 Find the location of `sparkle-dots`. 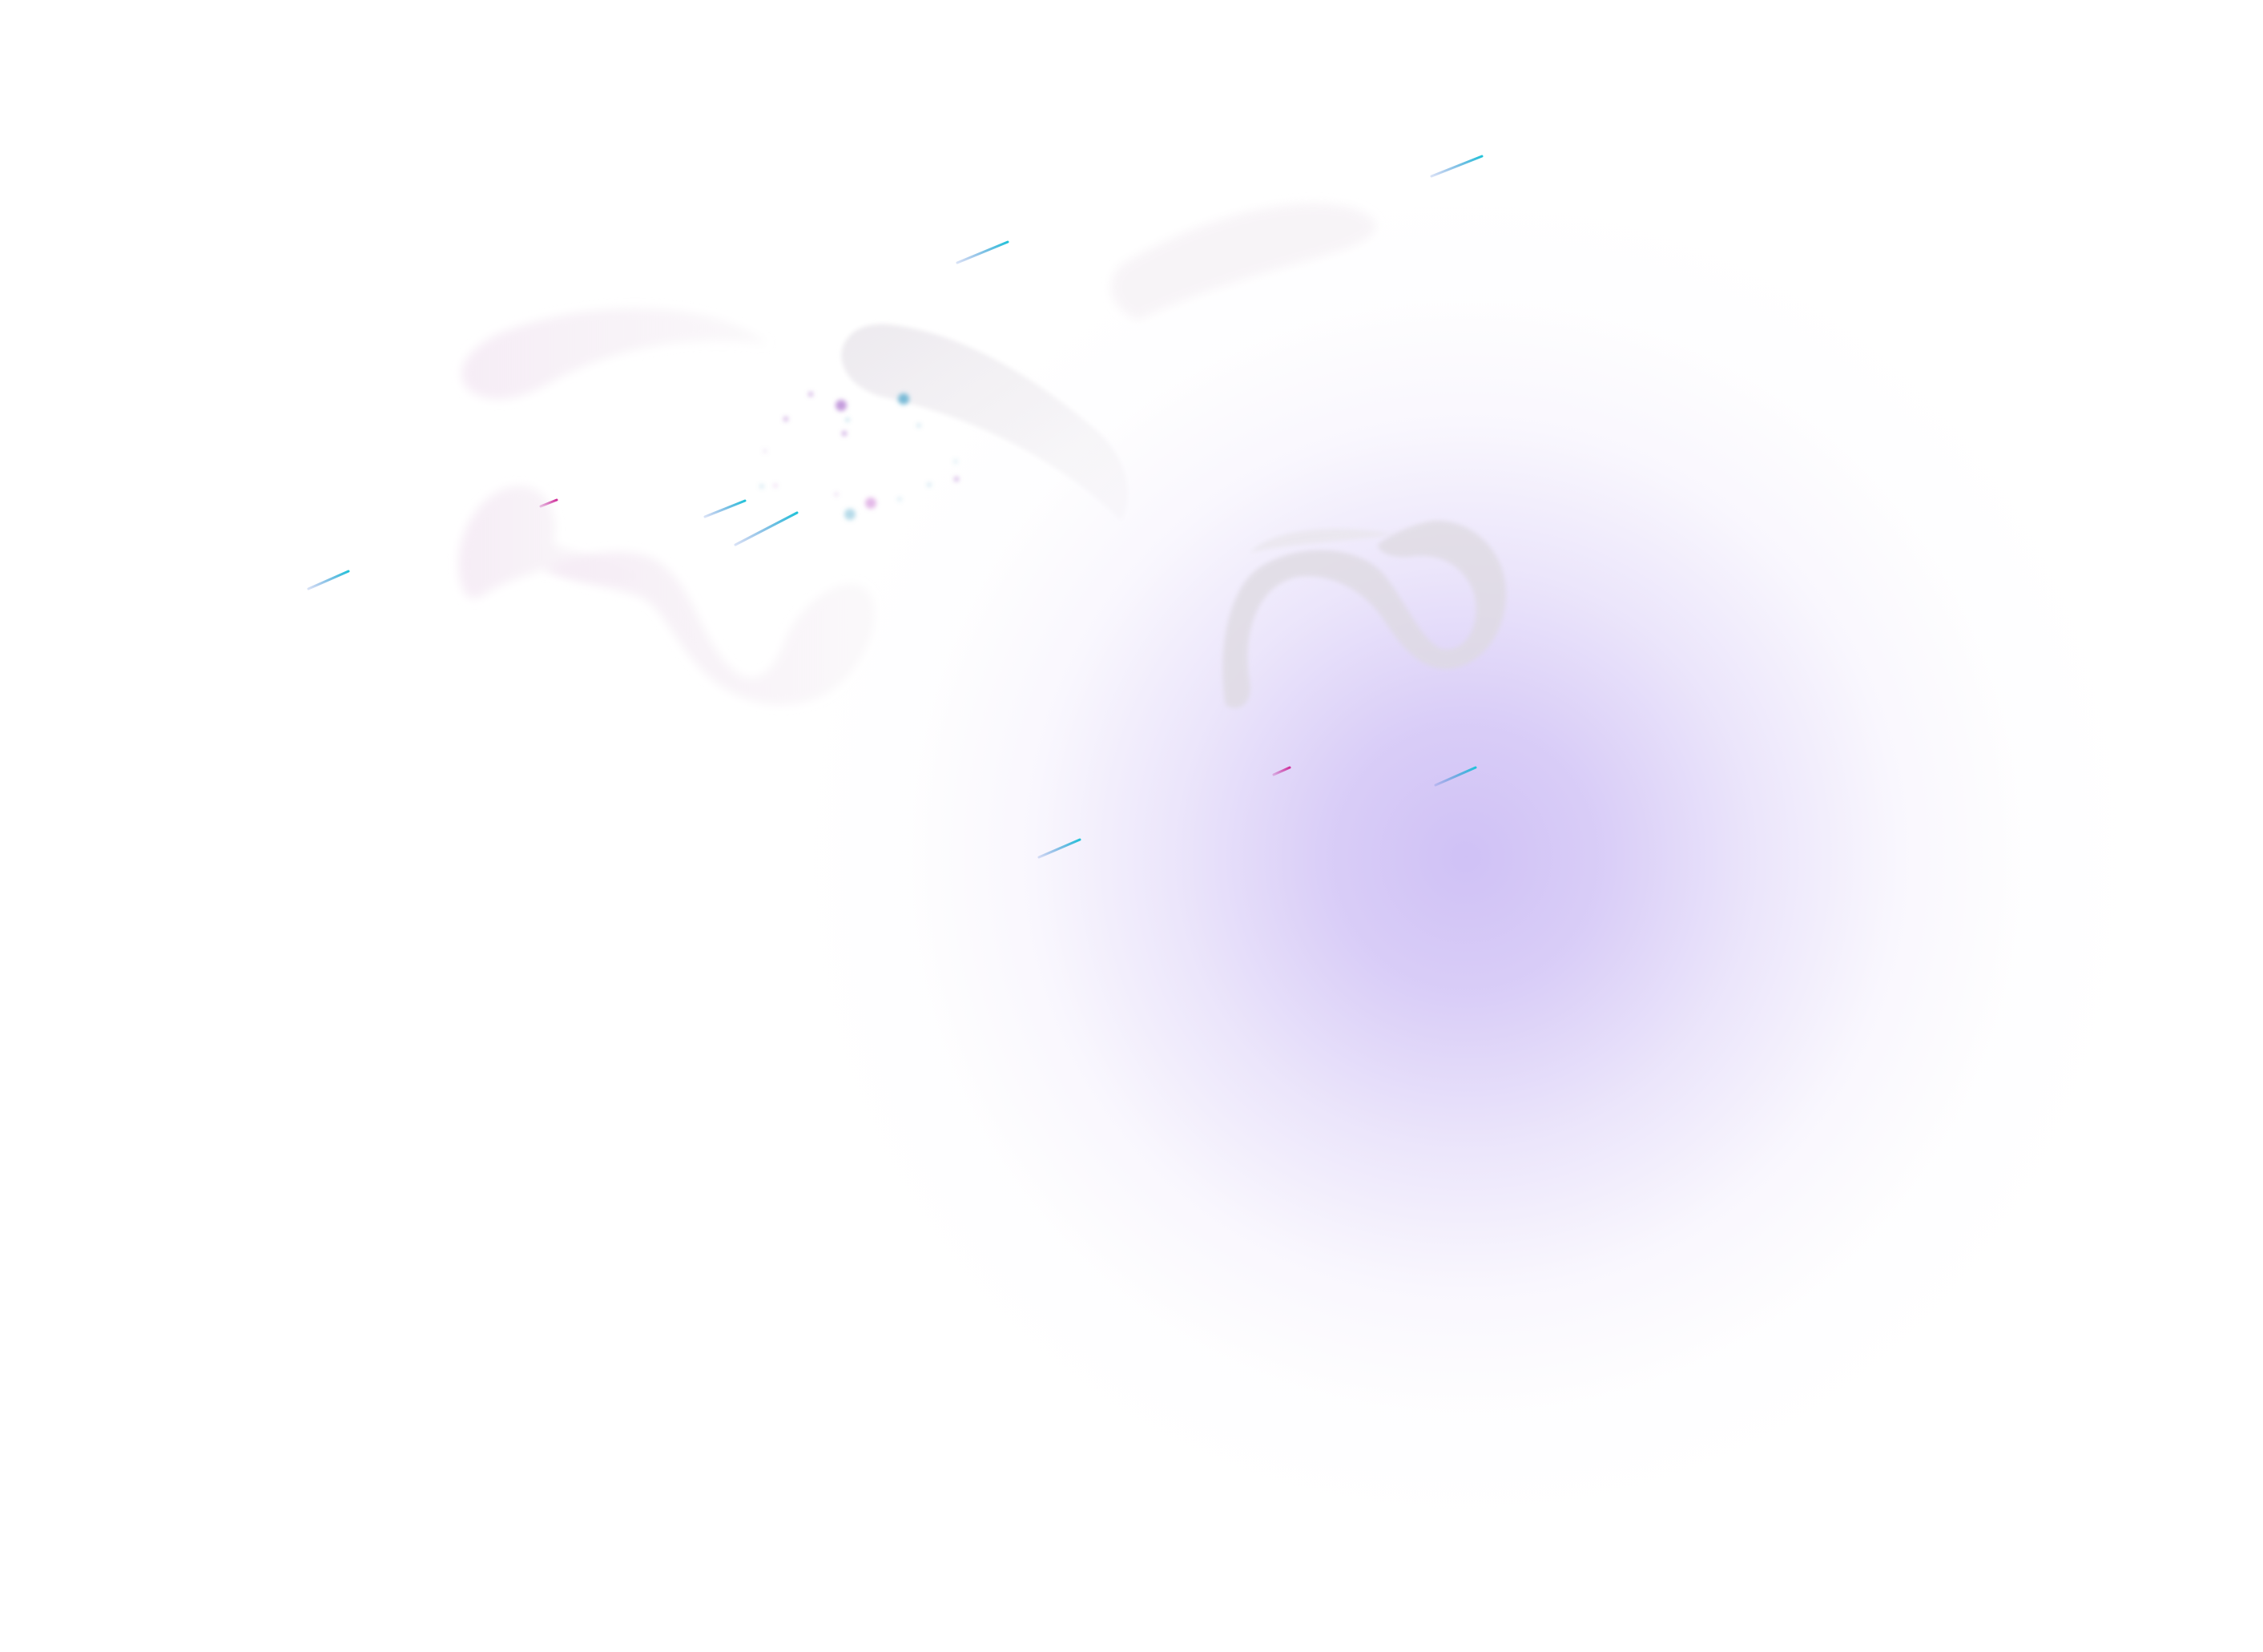

sparkle-dots is located at coordinates (860, 456).